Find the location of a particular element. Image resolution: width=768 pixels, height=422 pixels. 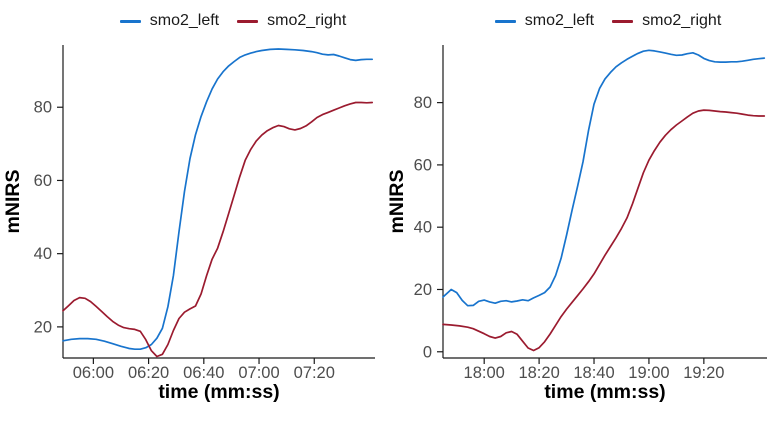

y-tick-label: 0 is located at coordinates (427, 352).